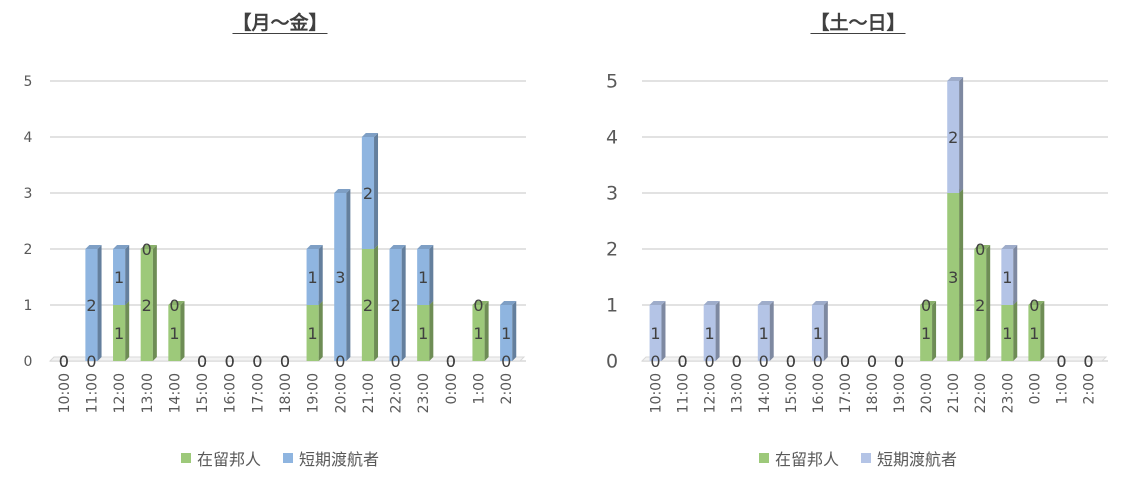 This screenshot has width=1144, height=489. Describe the element at coordinates (806, 459) in the screenshot. I see `legend-label: 在留邦人` at that location.